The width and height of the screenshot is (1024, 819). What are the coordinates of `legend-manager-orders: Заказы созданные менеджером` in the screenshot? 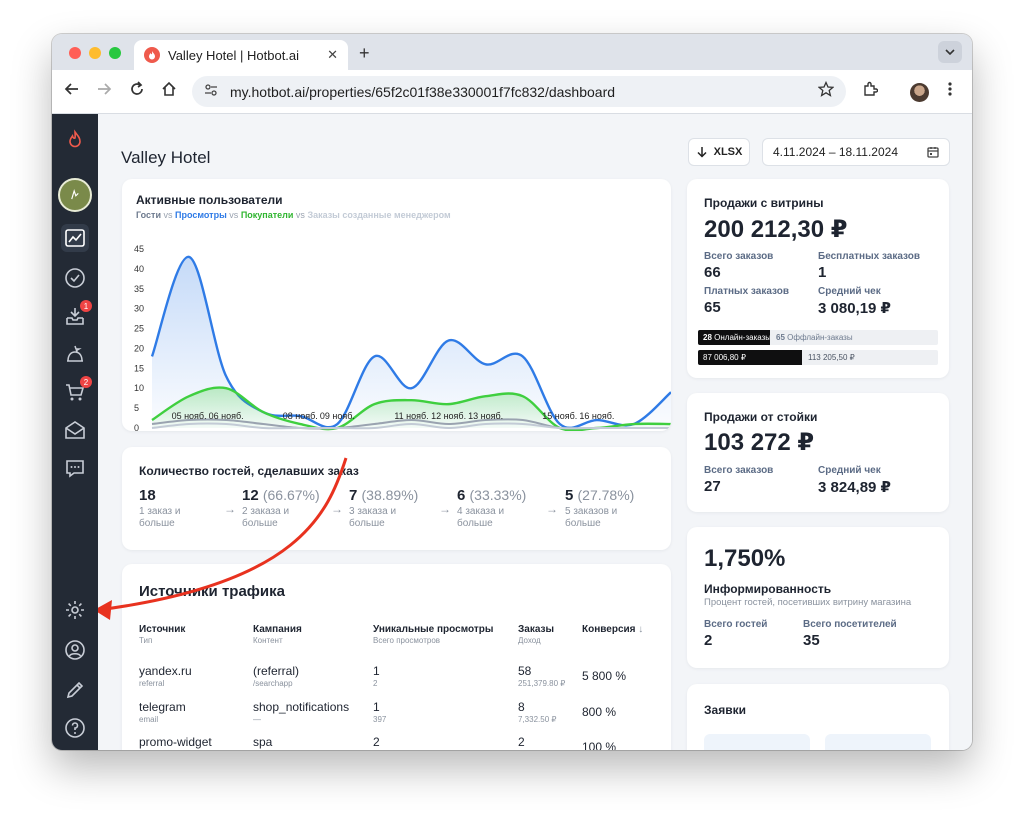 It's located at (379, 215).